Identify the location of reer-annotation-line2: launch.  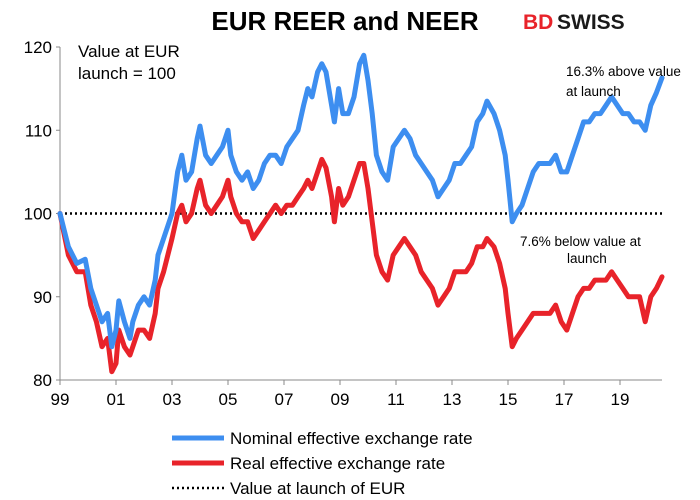
(587, 258).